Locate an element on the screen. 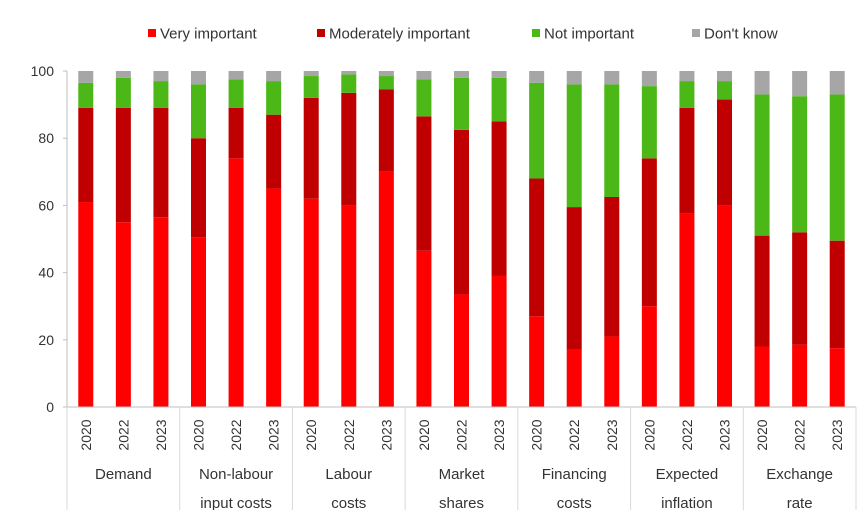 This screenshot has height=510, width=868. legend-swatch-don-t-know is located at coordinates (696, 33).